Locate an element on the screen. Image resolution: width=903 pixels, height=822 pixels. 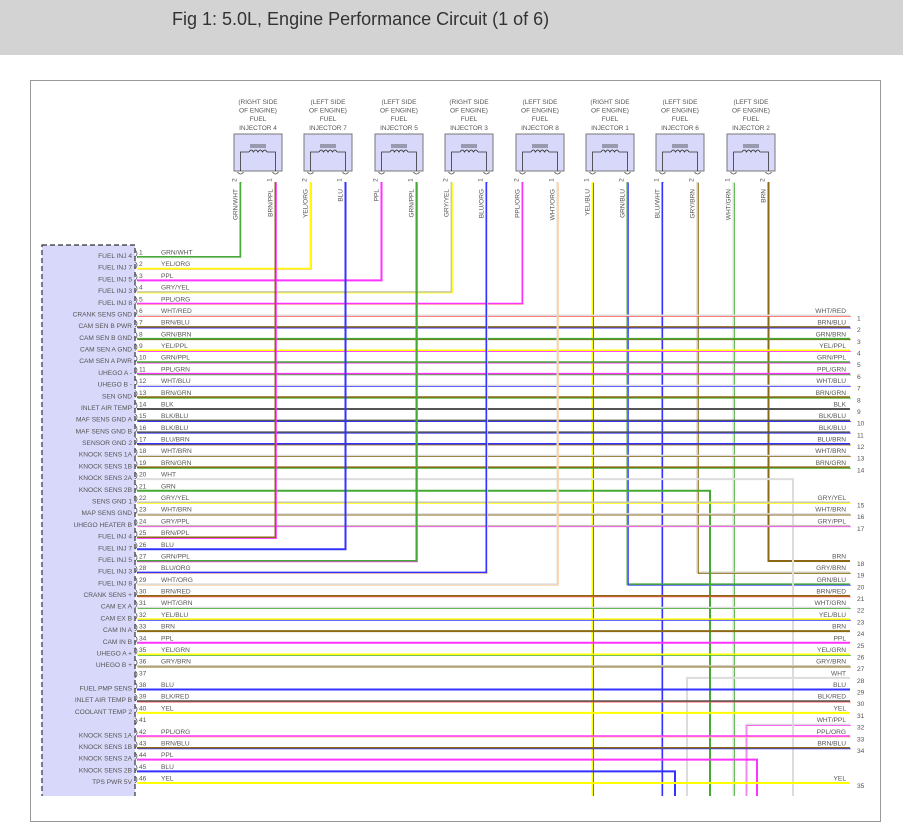
ecu-wire-color: PPL/GRN is located at coordinates (175, 369).